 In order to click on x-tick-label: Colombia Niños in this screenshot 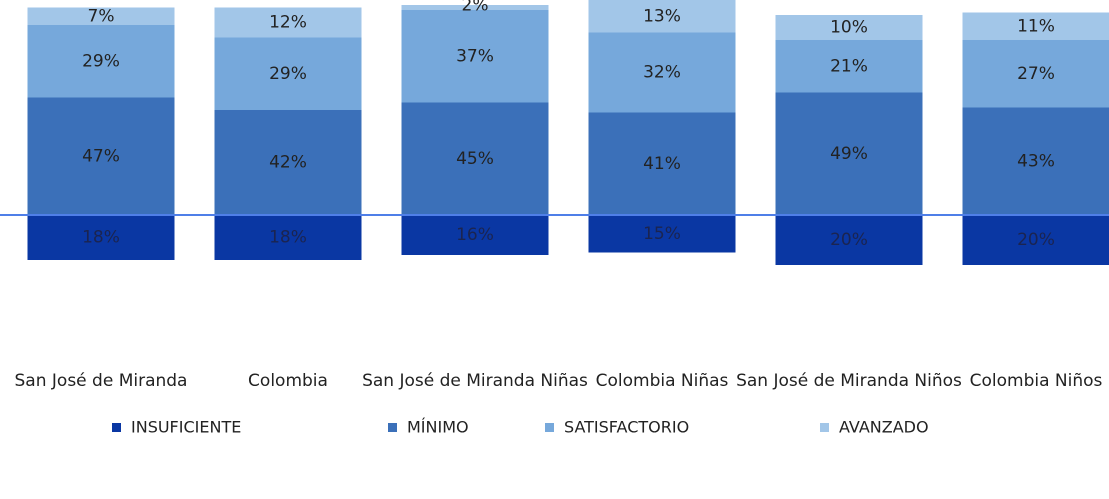, I will do `click(1036, 381)`.